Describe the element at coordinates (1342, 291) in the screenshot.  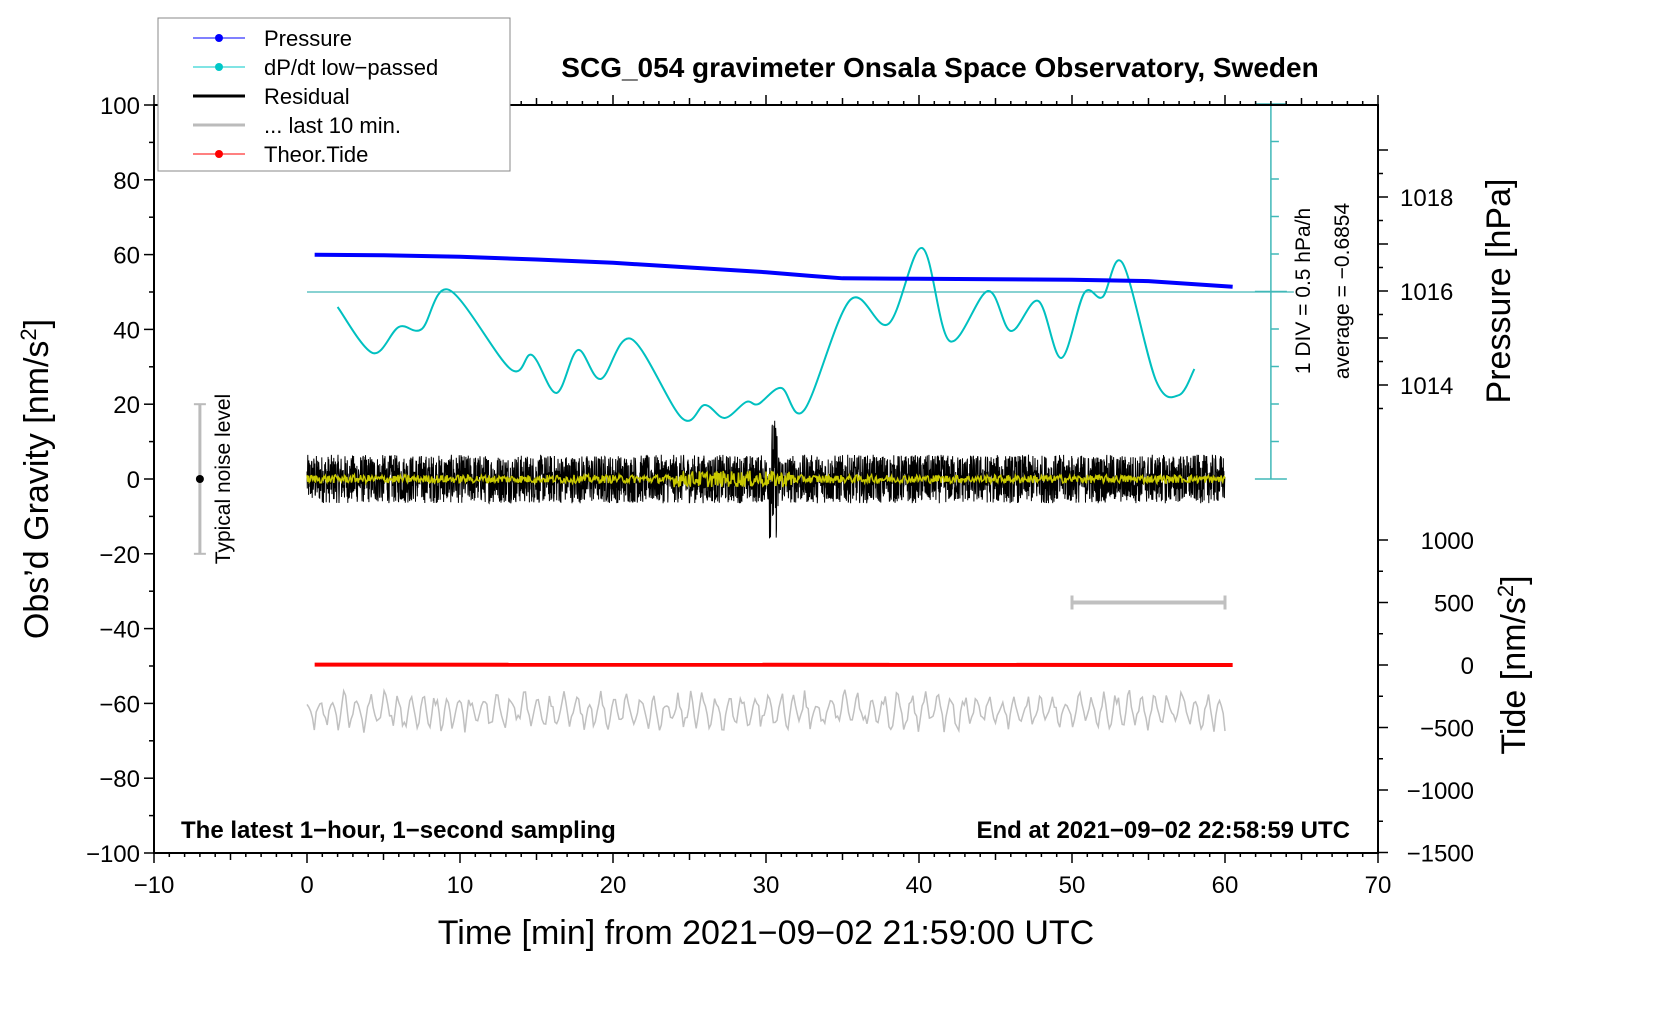
I see `dpdt-average-label: average = −0.6854` at that location.